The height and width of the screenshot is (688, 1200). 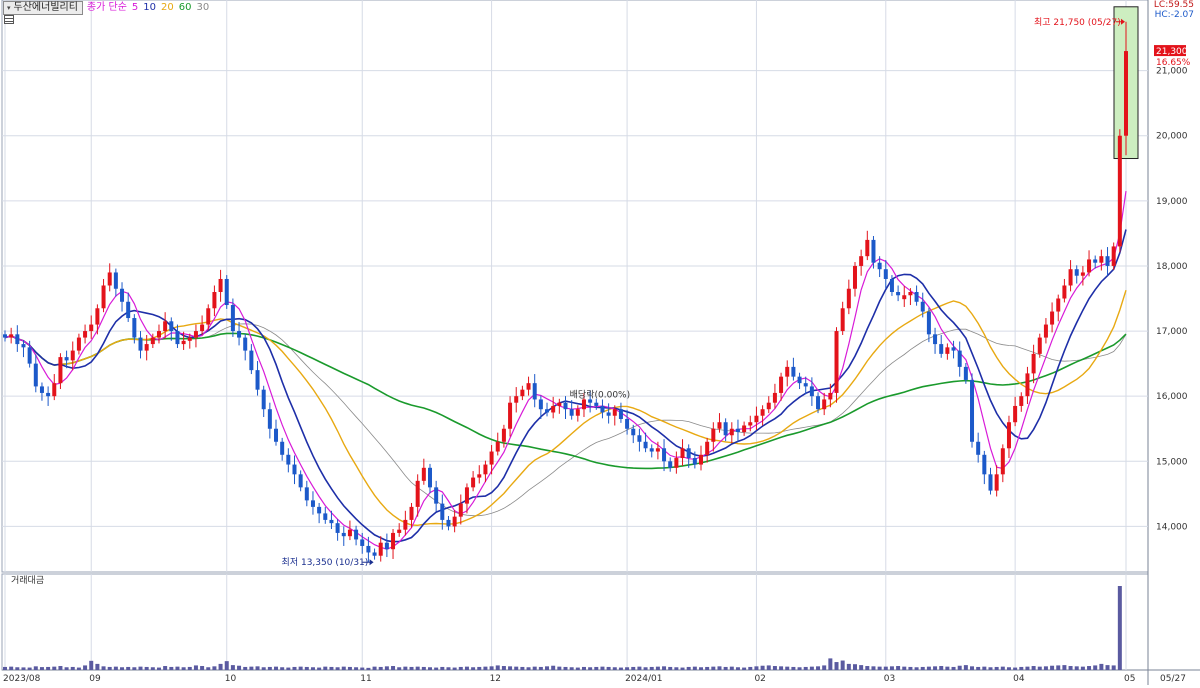 I want to click on y-tick-label: 18,000, so click(x=1172, y=267).